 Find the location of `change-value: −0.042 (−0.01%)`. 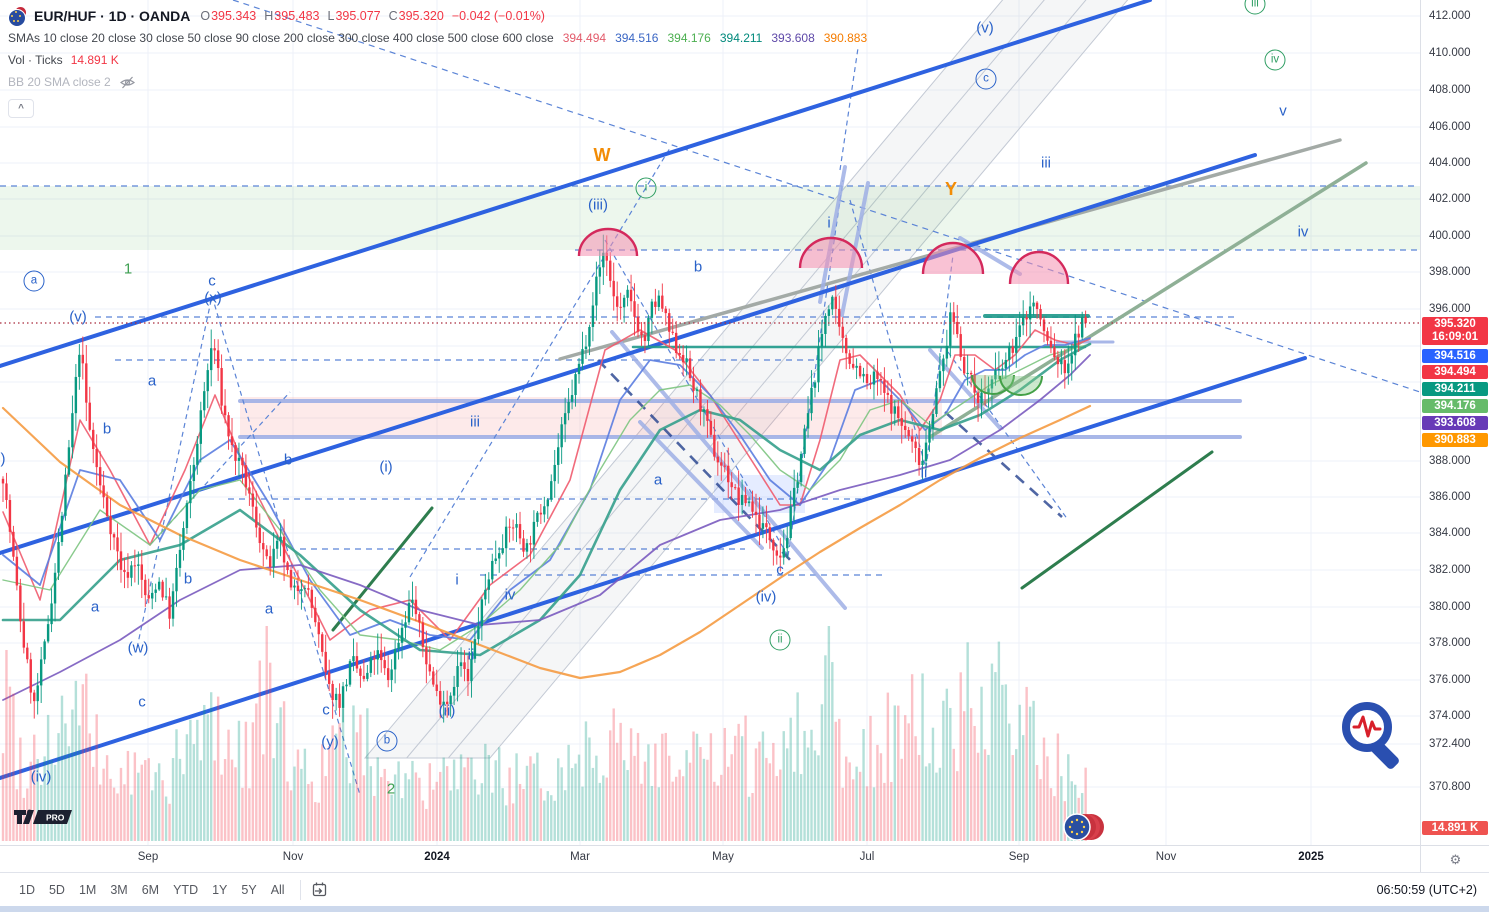

change-value: −0.042 (−0.01%) is located at coordinates (498, 16).